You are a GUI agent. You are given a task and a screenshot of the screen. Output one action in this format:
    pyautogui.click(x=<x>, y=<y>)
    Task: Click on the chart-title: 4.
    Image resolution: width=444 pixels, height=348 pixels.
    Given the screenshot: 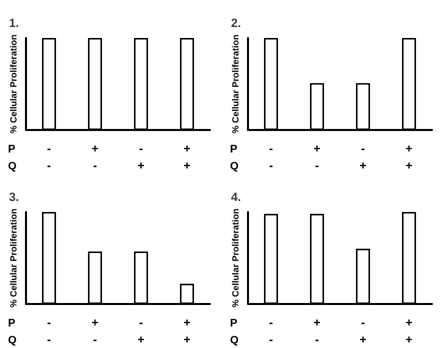 What is the action you would take?
    pyautogui.click(x=236, y=197)
    